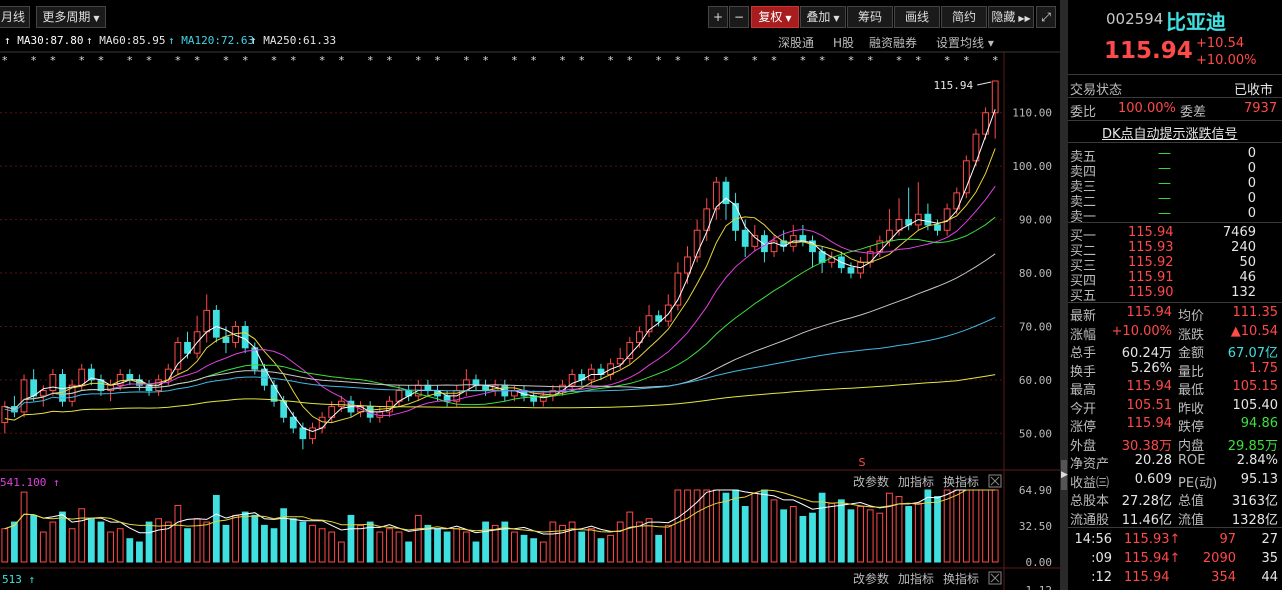 The image size is (1282, 590). Describe the element at coordinates (1220, 43) in the screenshot. I see `stock-change: +10.54` at that location.